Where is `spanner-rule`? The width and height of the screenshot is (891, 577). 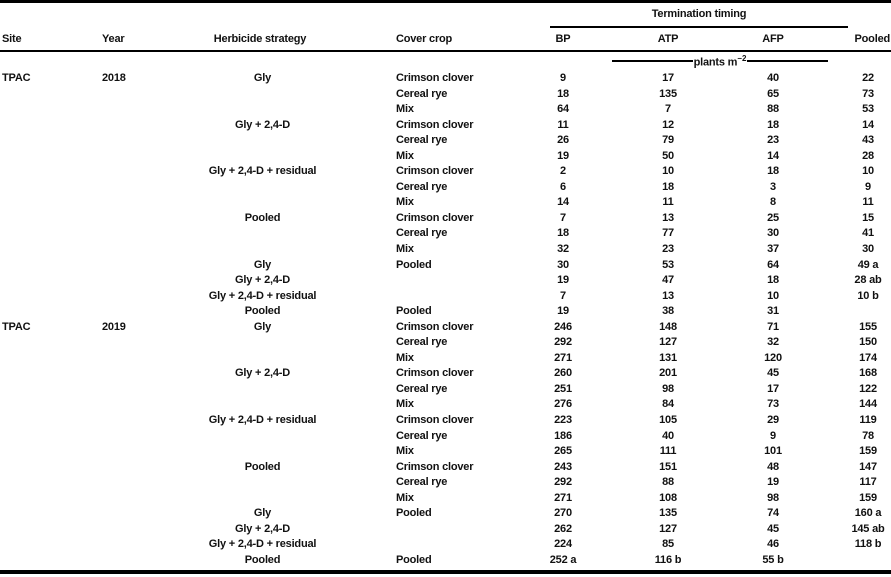
spanner-rule is located at coordinates (699, 27).